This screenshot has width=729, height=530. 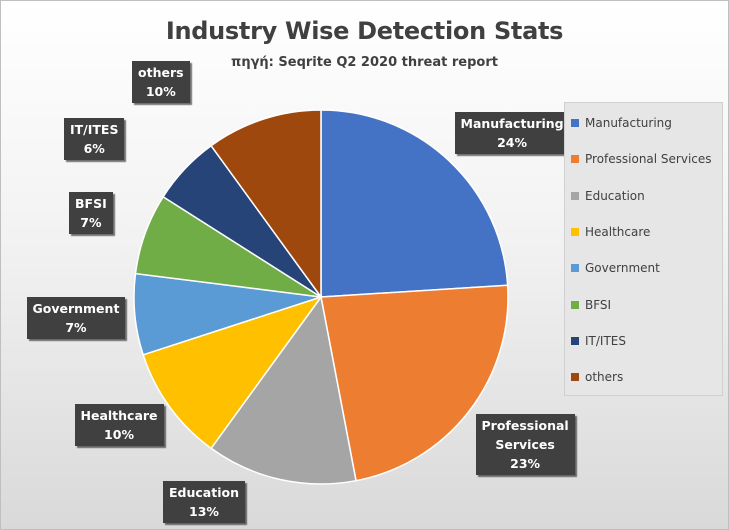 I want to click on legend-item-it-ites: IT/ITES, so click(x=598, y=341).